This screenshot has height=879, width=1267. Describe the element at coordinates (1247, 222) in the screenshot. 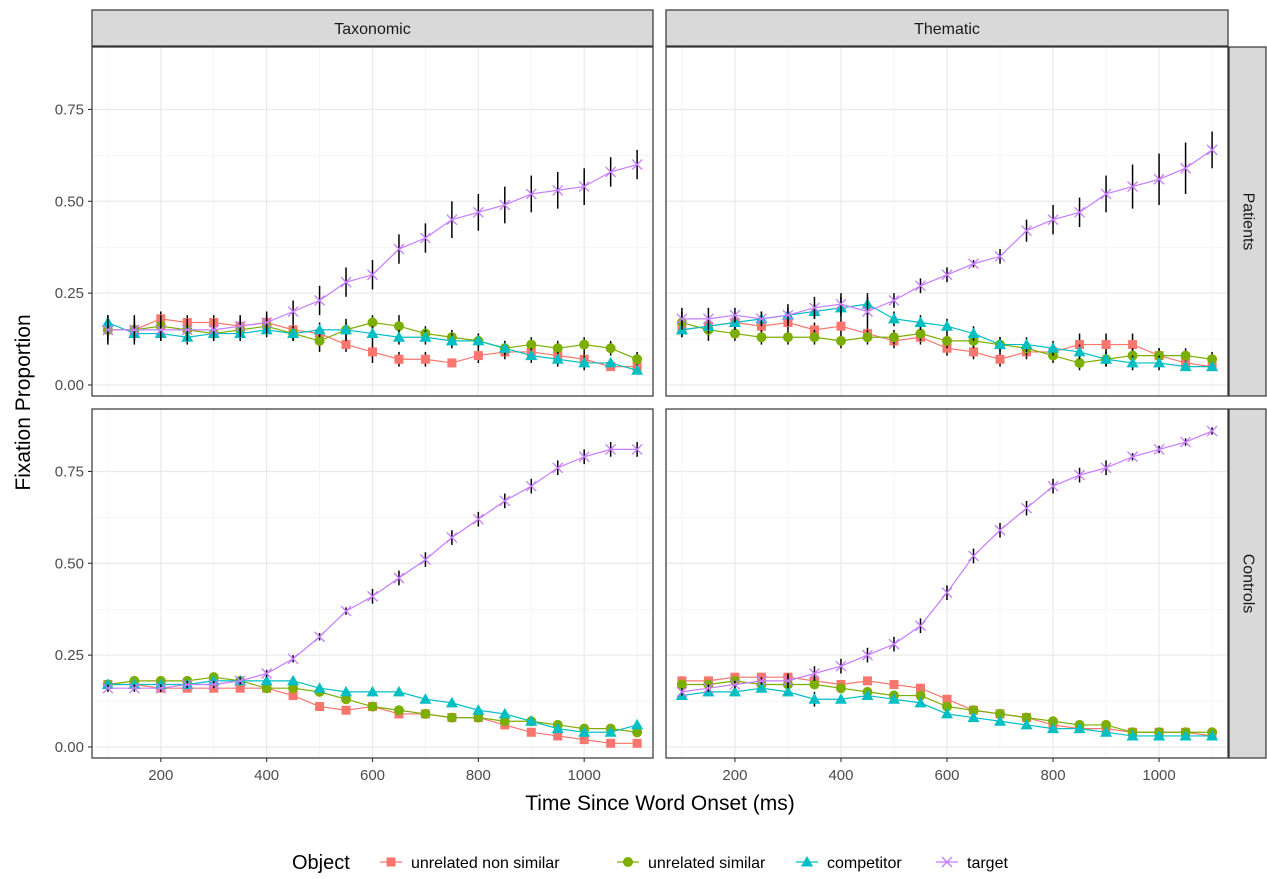

I see `facet-strip-label: Patients` at that location.